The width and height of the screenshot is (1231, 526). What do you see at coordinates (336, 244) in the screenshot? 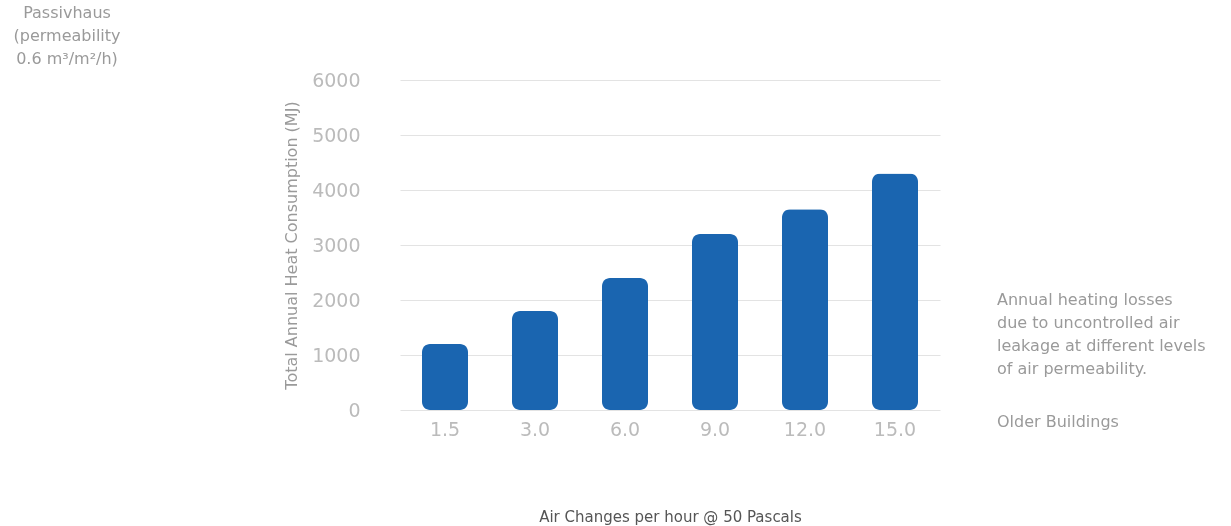
I see `y-tick-label: 3000` at bounding box center [336, 244].